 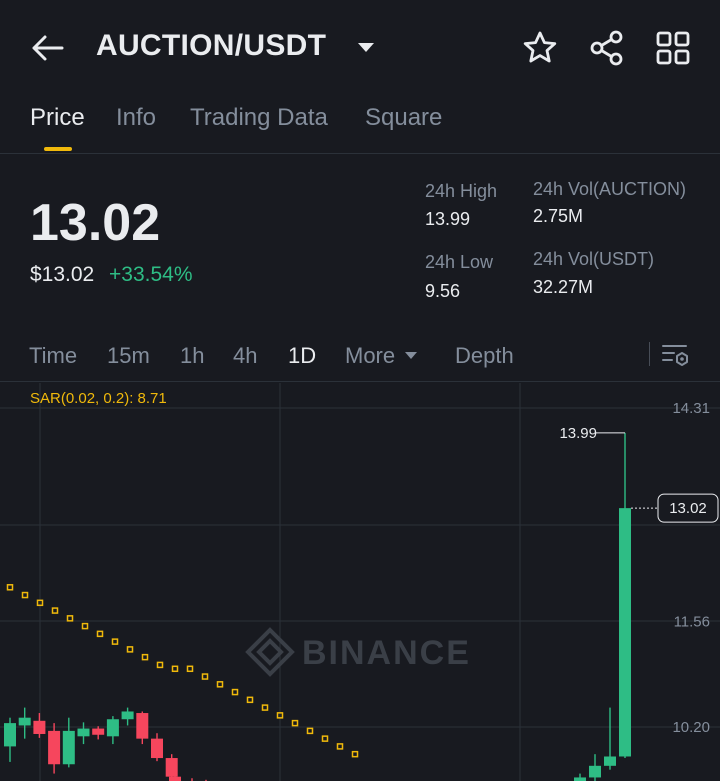 I want to click on interval-4h: 4h, so click(x=245, y=355).